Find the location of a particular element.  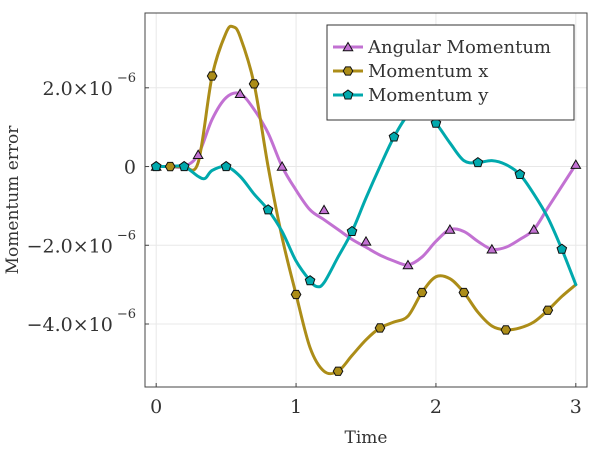

legend-marker-momentum-x is located at coordinates (348, 71).